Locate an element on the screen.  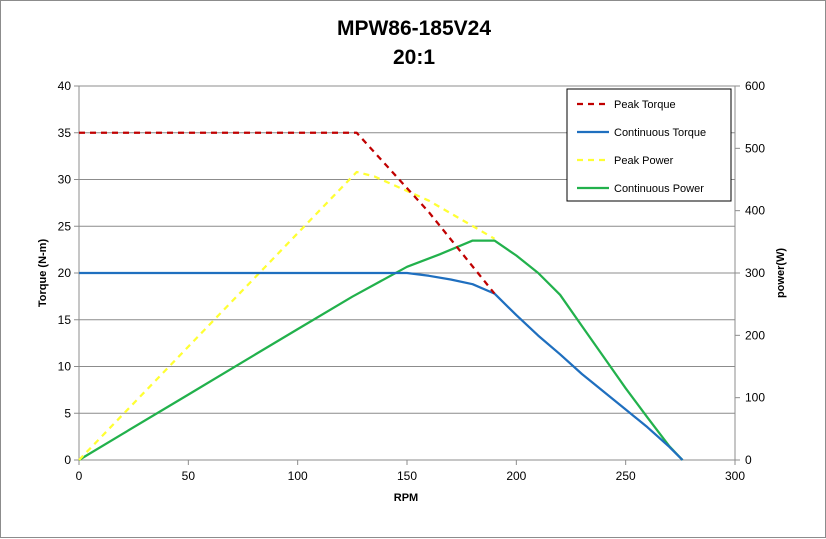
x-axis-title: RPM is located at coordinates (406, 498).